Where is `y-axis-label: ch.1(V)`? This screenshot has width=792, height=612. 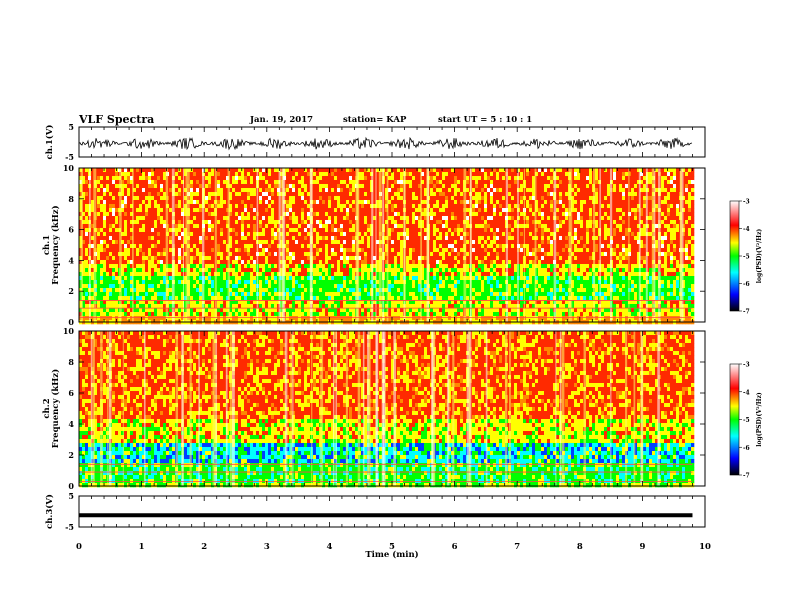 y-axis-label: ch.1(V) is located at coordinates (49, 142).